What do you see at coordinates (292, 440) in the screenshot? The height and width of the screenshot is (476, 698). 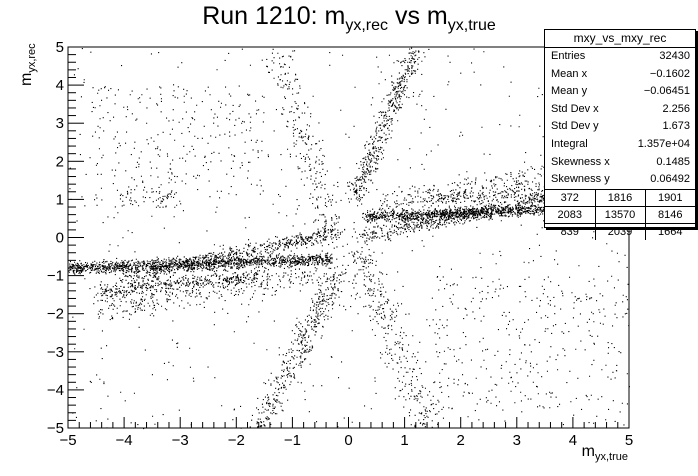 I see `x-tick-label: −1` at bounding box center [292, 440].